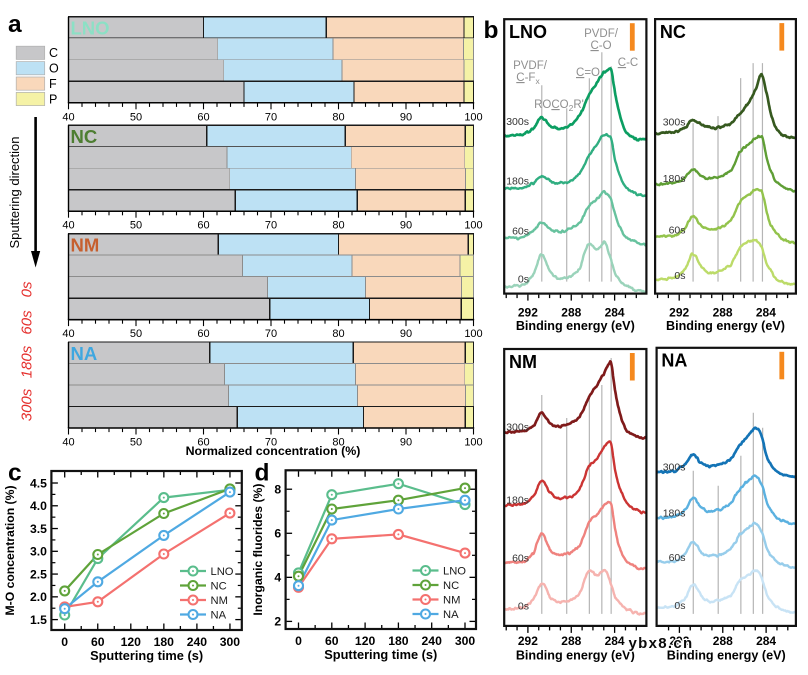  Describe the element at coordinates (615, 313) in the screenshot. I see `svg-text: 284` at that location.